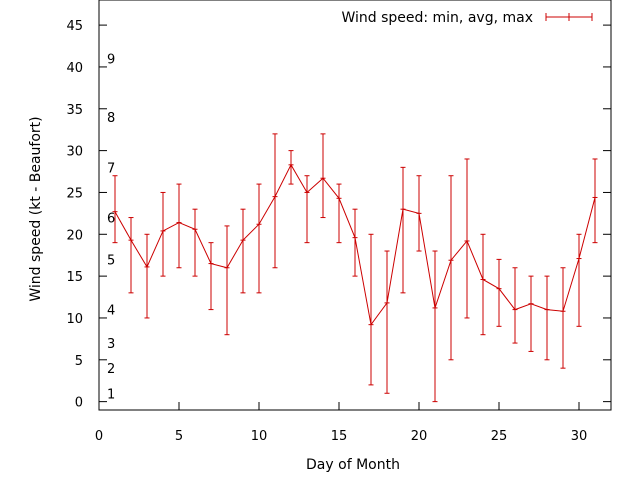  Describe the element at coordinates (74, 68) in the screenshot. I see `y-tick-label: 40` at that location.